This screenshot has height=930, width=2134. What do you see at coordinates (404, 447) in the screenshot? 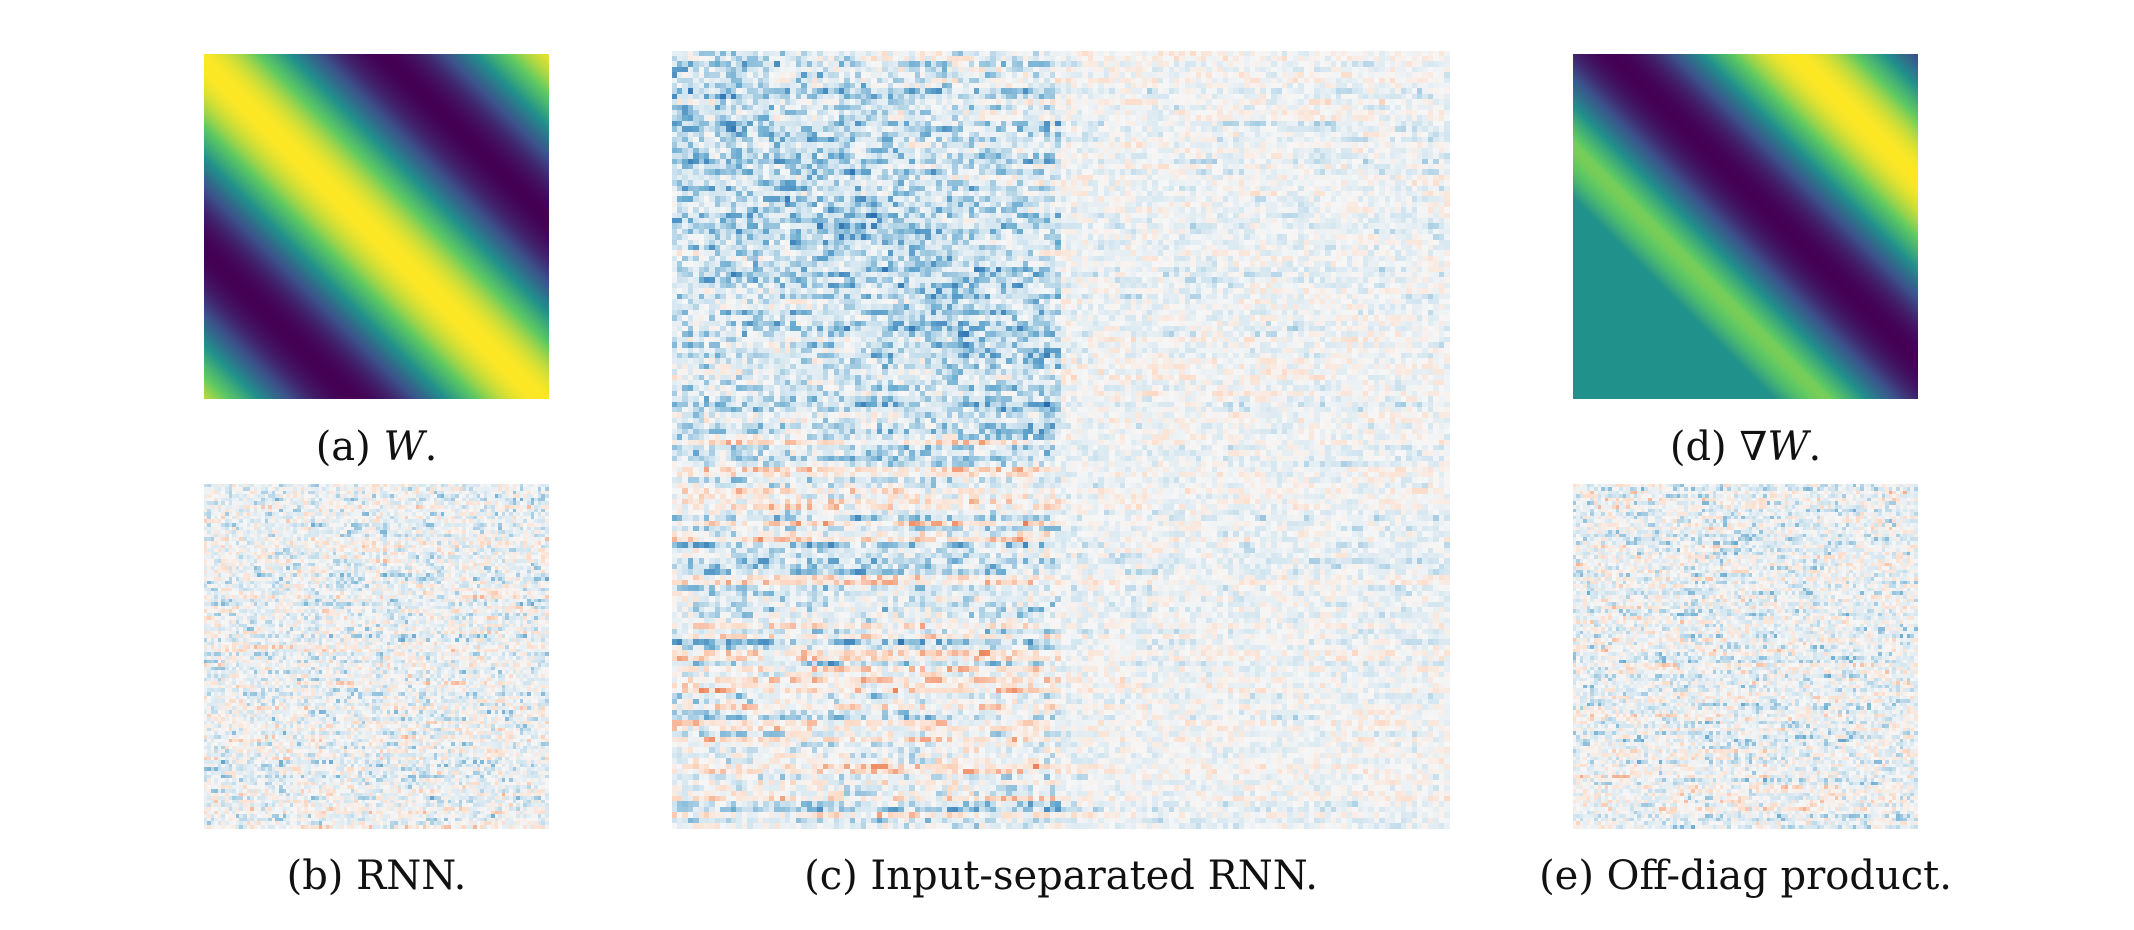
I see `caption-a-math: W` at bounding box center [404, 447].